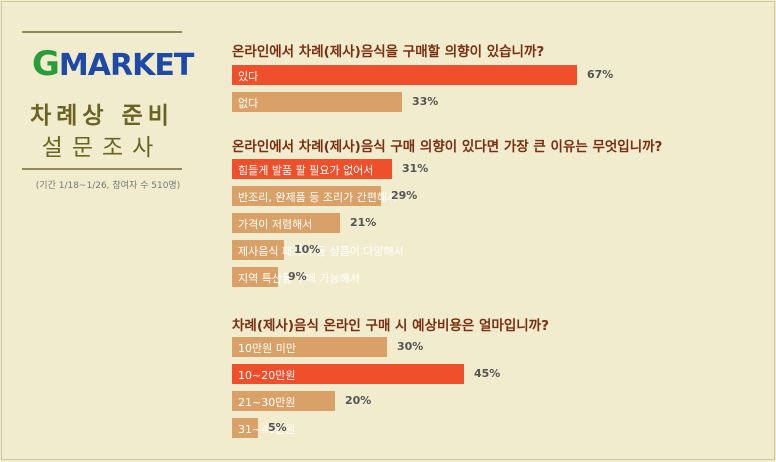 Image resolution: width=776 pixels, height=462 pixels. I want to click on question-3: 차례(제사)음식 온라인 구매 시 예상비용은 얼마입니까?, so click(390, 326).